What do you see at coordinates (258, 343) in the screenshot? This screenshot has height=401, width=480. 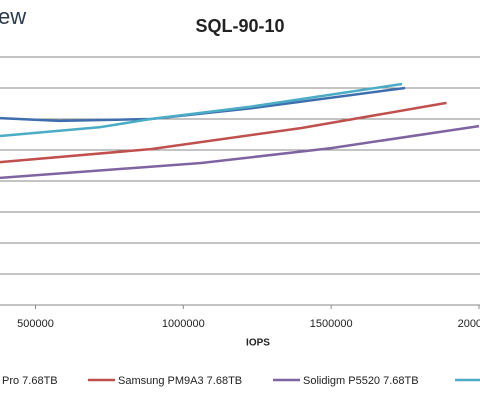 I see `x-axis-label: IOPS` at bounding box center [258, 343].